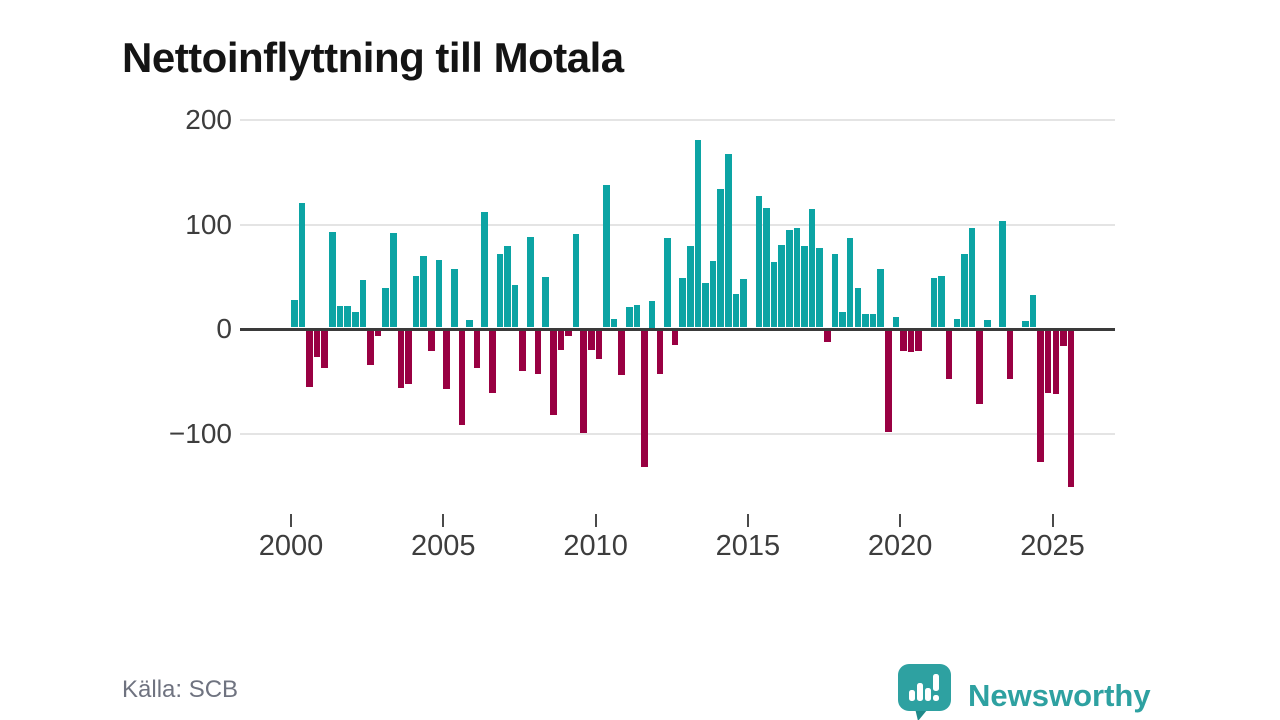  What do you see at coordinates (1024, 692) in the screenshot?
I see `newsworthy-brand: Newsworthy` at bounding box center [1024, 692].